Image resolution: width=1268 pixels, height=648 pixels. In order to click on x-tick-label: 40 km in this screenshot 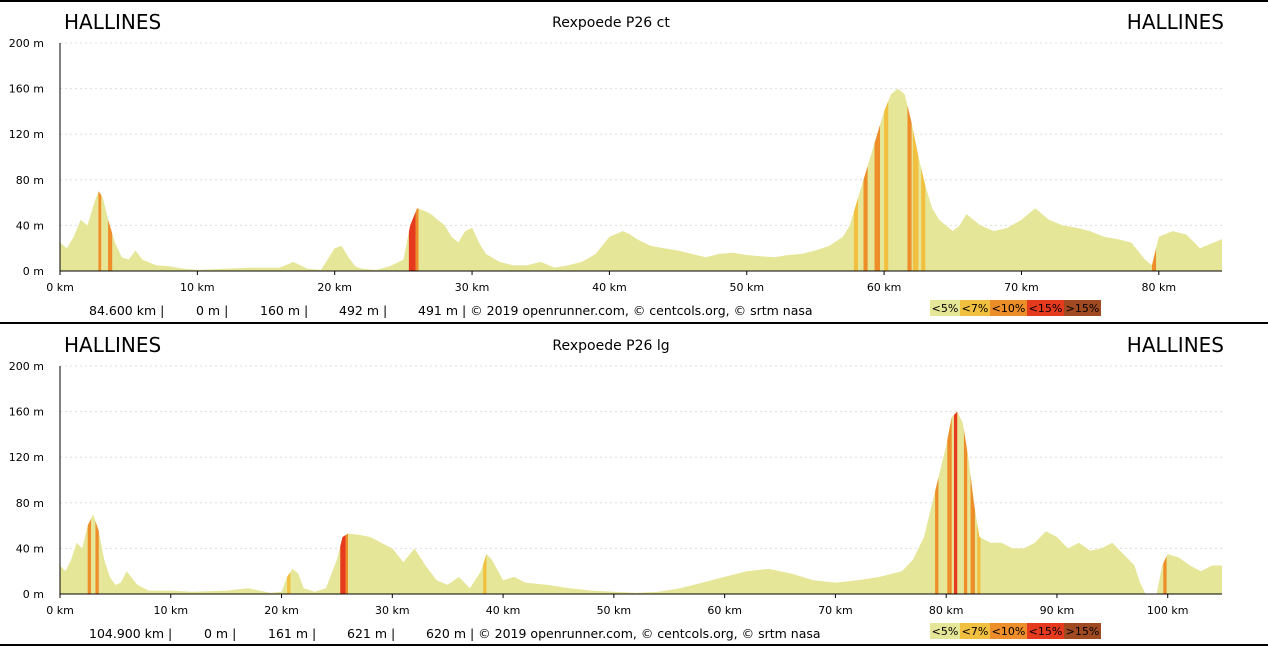, I will do `click(609, 287)`.